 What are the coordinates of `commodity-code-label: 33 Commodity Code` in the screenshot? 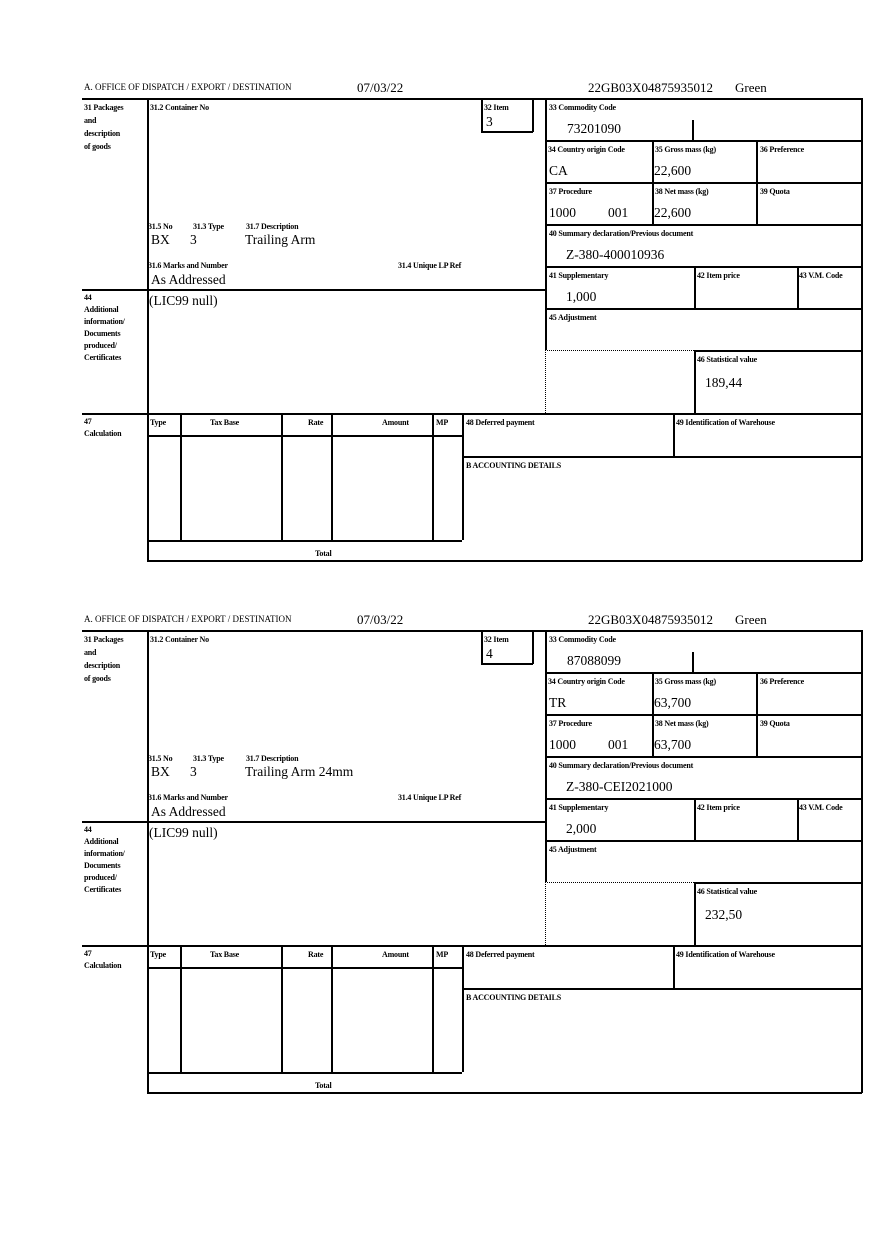 It's located at (582, 107).